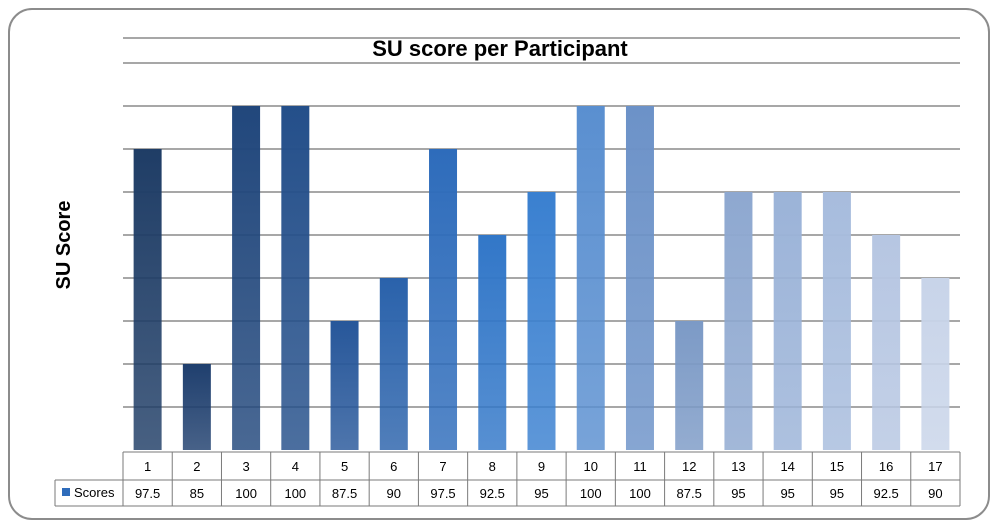 Image resolution: width=1000 pixels, height=530 pixels. I want to click on x-tick-label: 17, so click(935, 466).